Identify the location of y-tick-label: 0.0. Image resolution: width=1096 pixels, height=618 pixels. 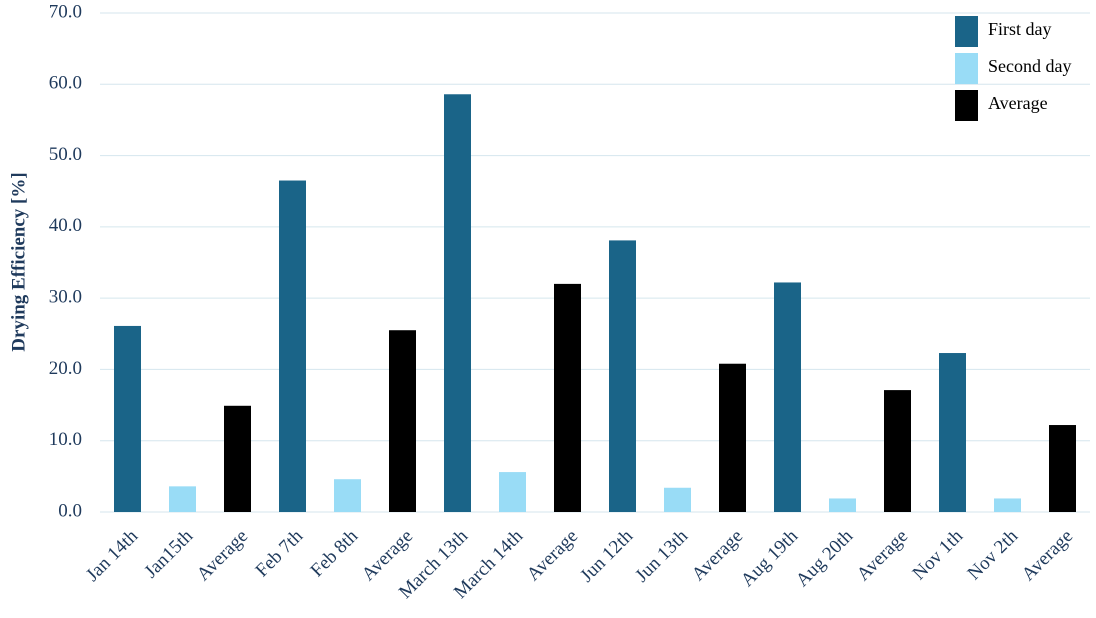
(70, 510).